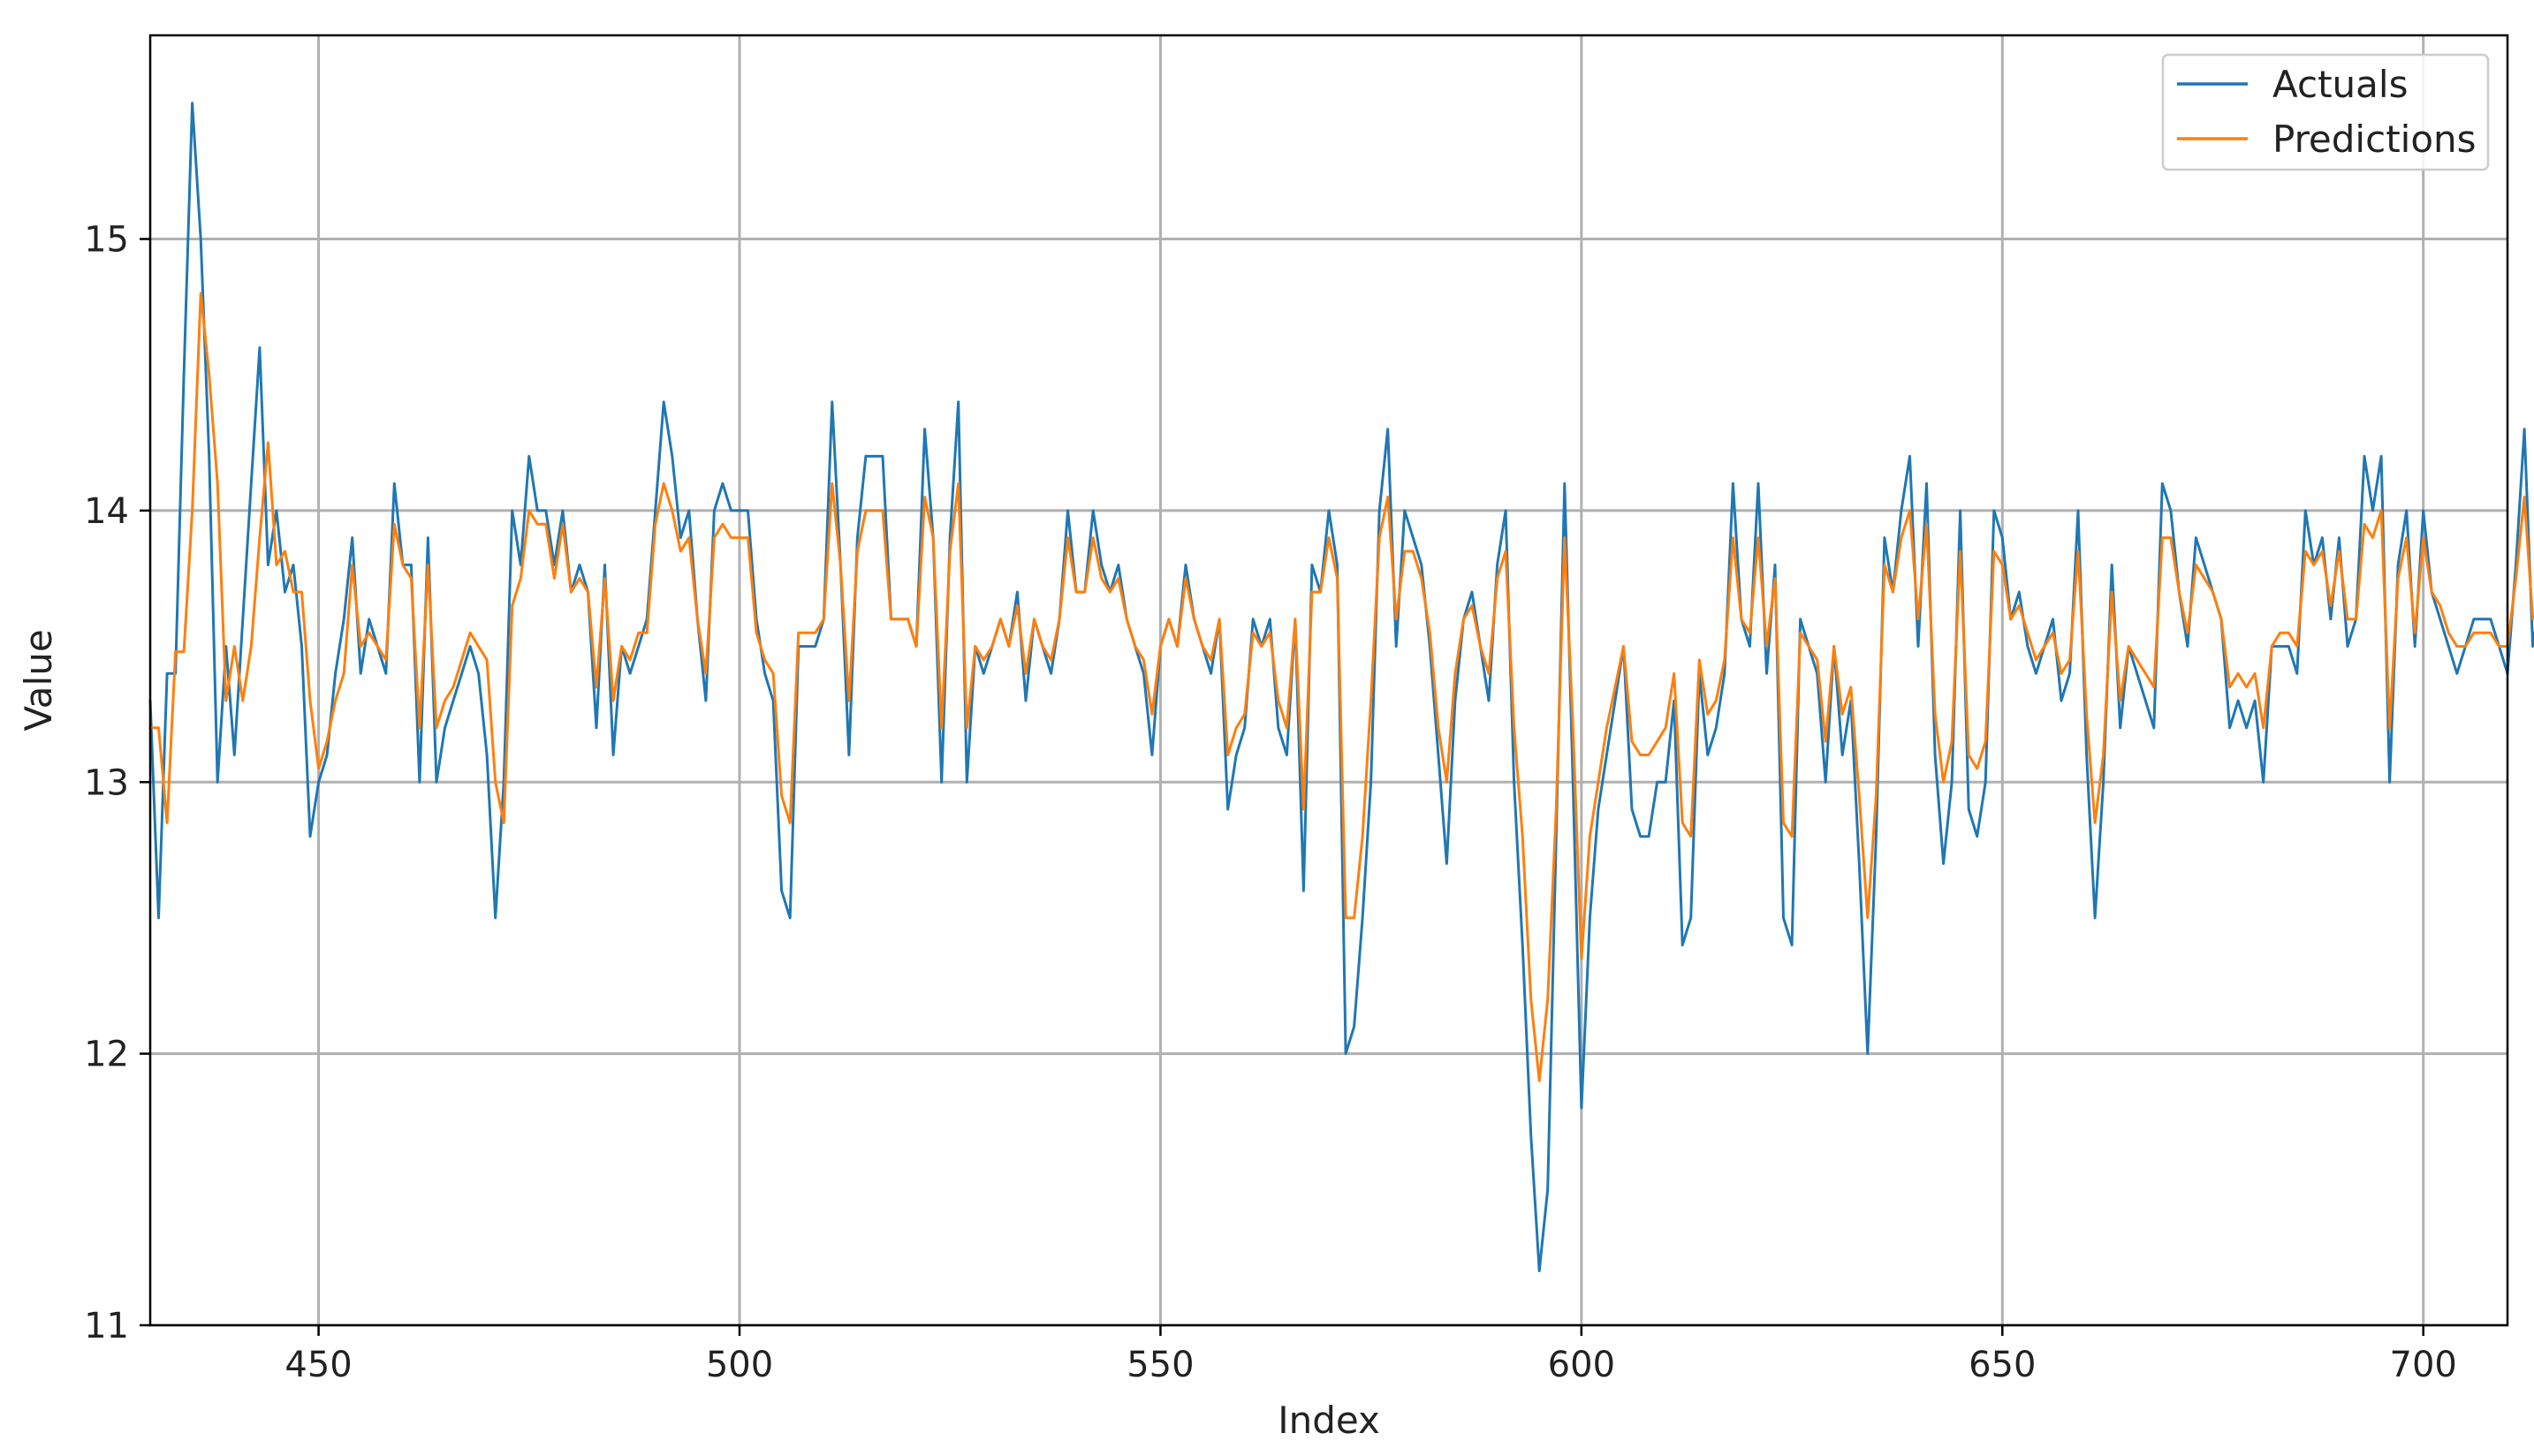  I want to click on legend-label-predictions: Predictions, so click(2374, 139).